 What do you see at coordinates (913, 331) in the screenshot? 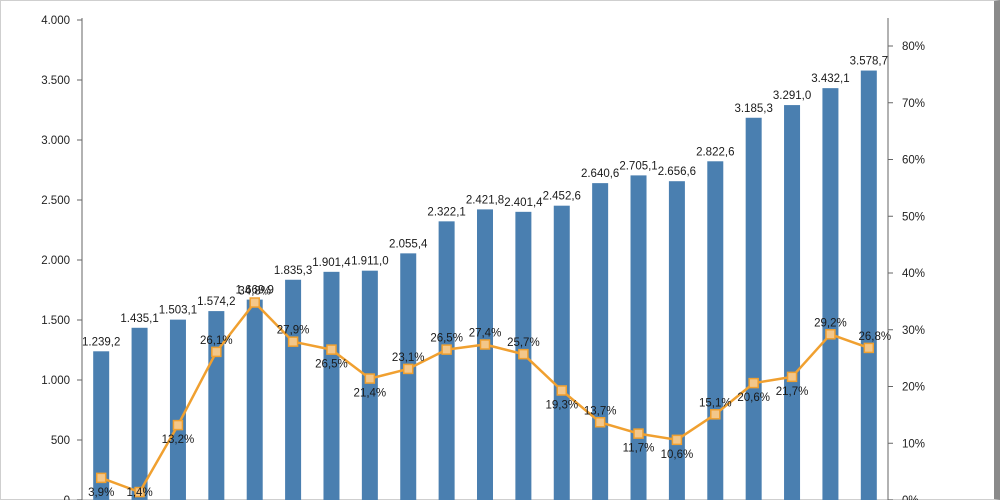
I see `right-tick-label: 30%` at bounding box center [913, 331].